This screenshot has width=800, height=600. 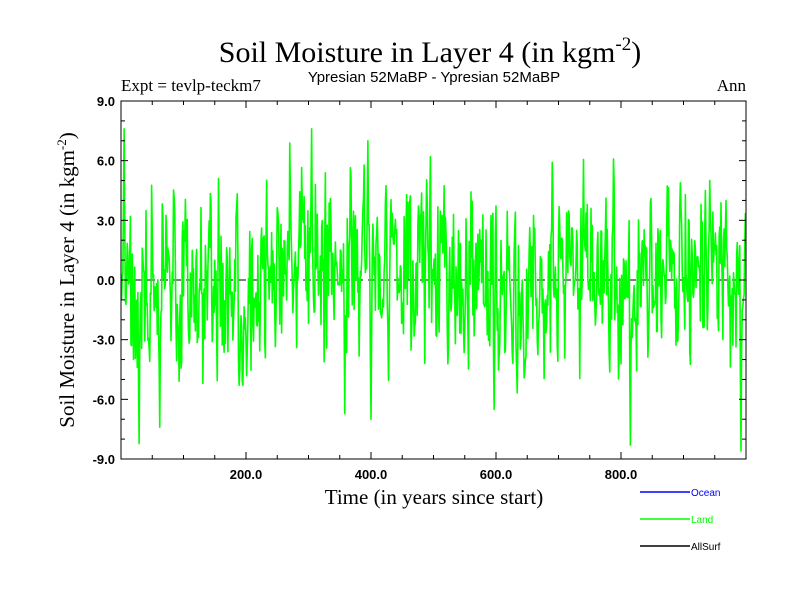 I want to click on y-tick-label: -3.0, so click(x=104, y=340).